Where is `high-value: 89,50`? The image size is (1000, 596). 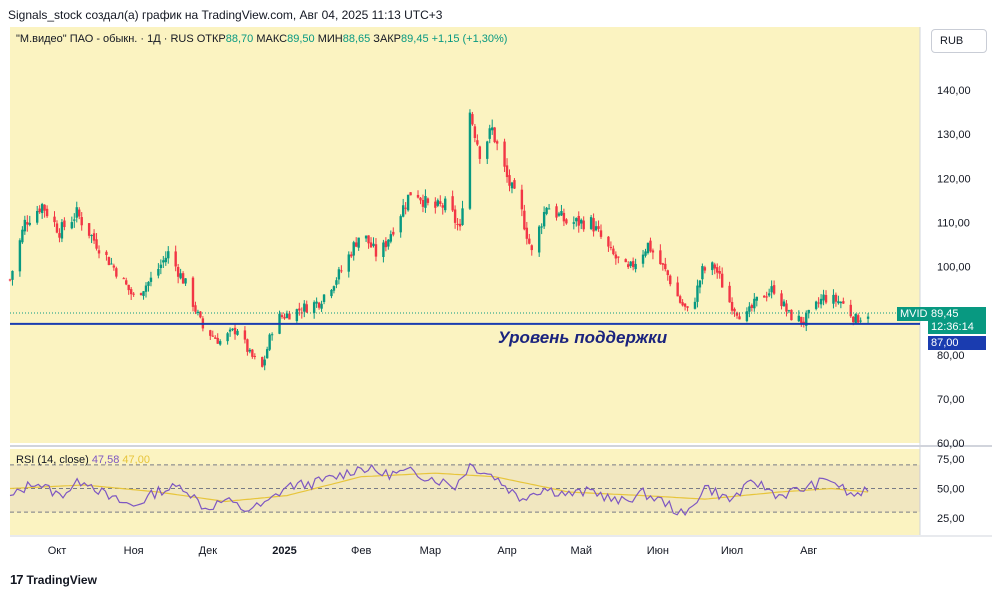 high-value: 89,50 is located at coordinates (301, 39).